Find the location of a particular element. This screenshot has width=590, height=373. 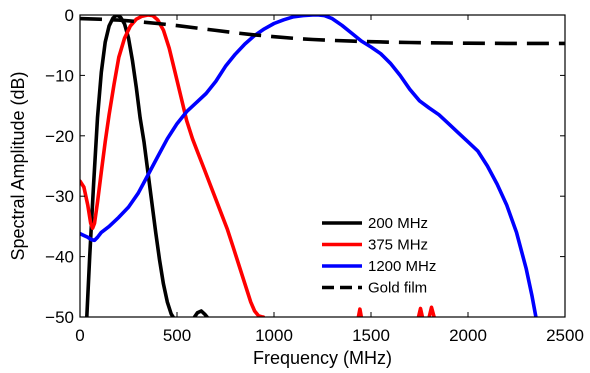

x-tick-label: 500 is located at coordinates (177, 335).